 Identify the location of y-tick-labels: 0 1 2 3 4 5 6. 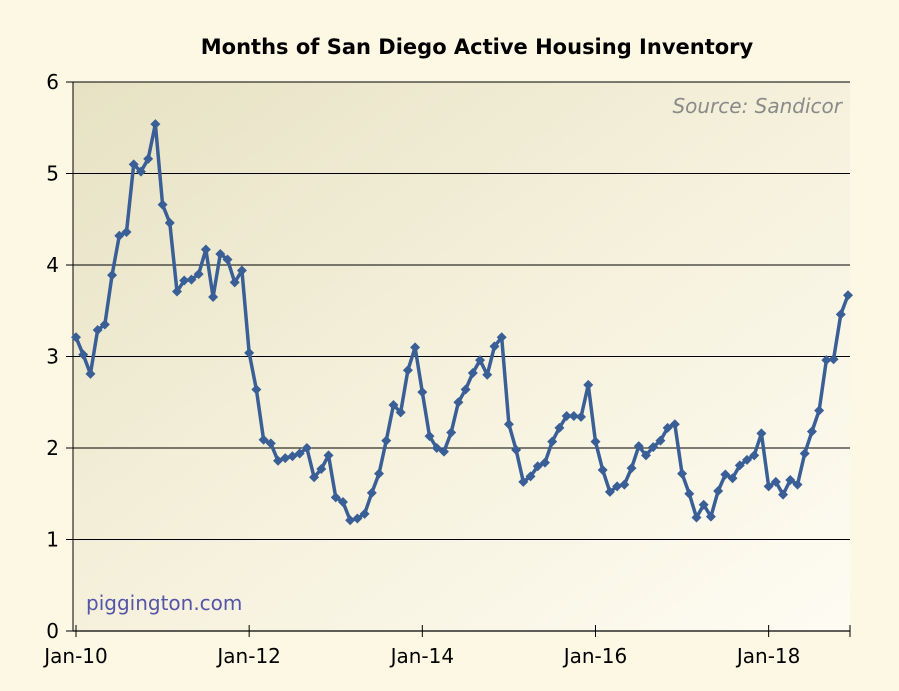
(52, 356).